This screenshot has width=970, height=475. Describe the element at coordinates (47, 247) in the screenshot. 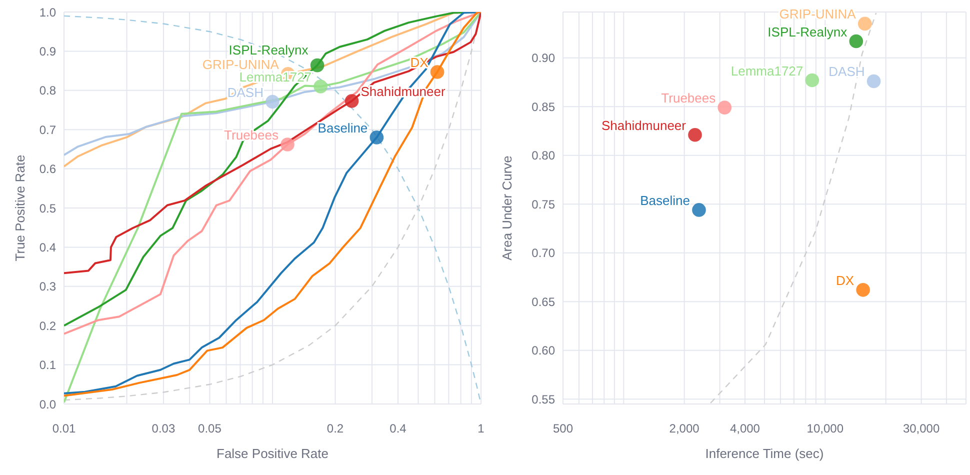

I see `y-tick-label: 0.4` at that location.